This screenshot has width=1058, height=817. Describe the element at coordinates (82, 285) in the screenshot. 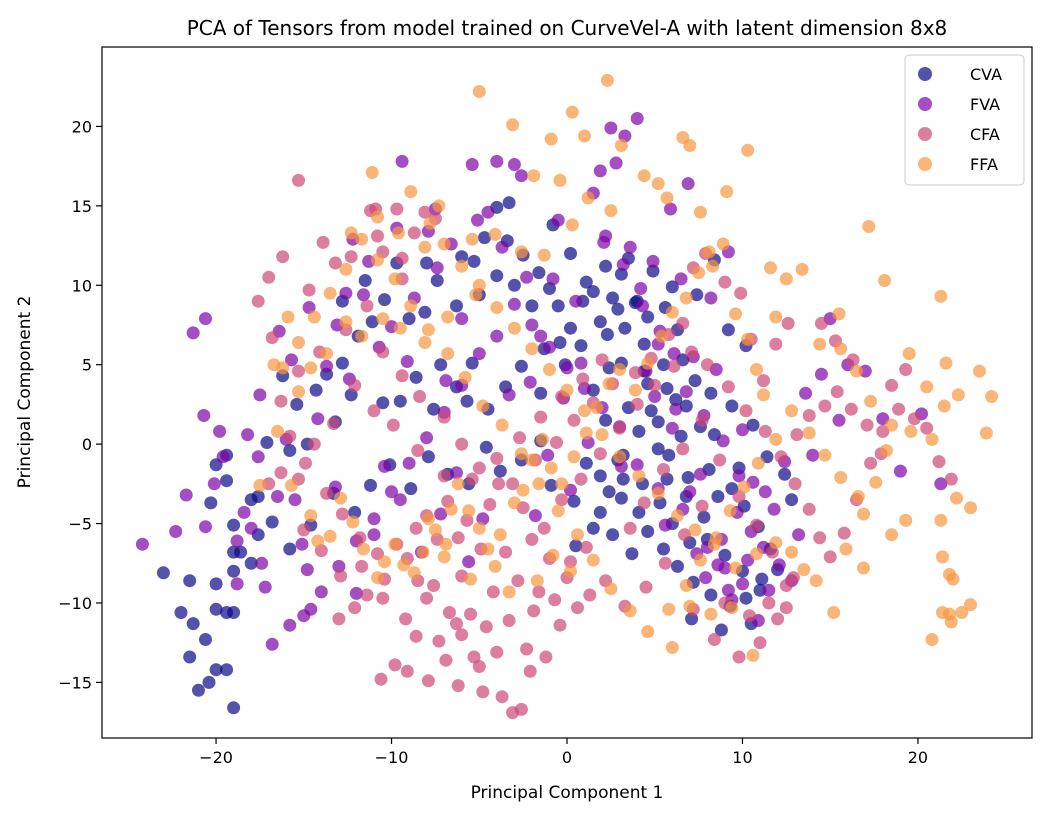

I see `y-tick-label: 10` at that location.